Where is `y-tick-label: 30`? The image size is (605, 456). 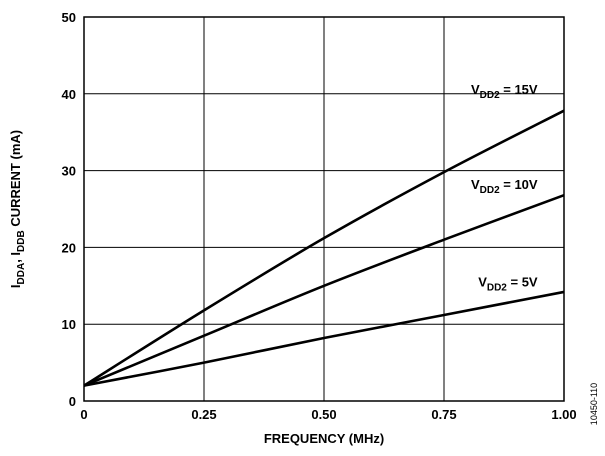 y-tick-label: 30 is located at coordinates (69, 171).